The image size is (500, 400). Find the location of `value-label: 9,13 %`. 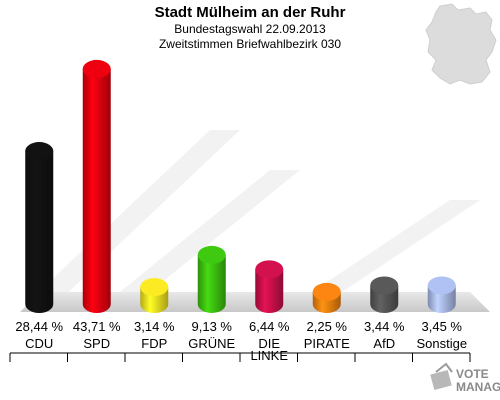

value-label: 9,13 % is located at coordinates (212, 326).